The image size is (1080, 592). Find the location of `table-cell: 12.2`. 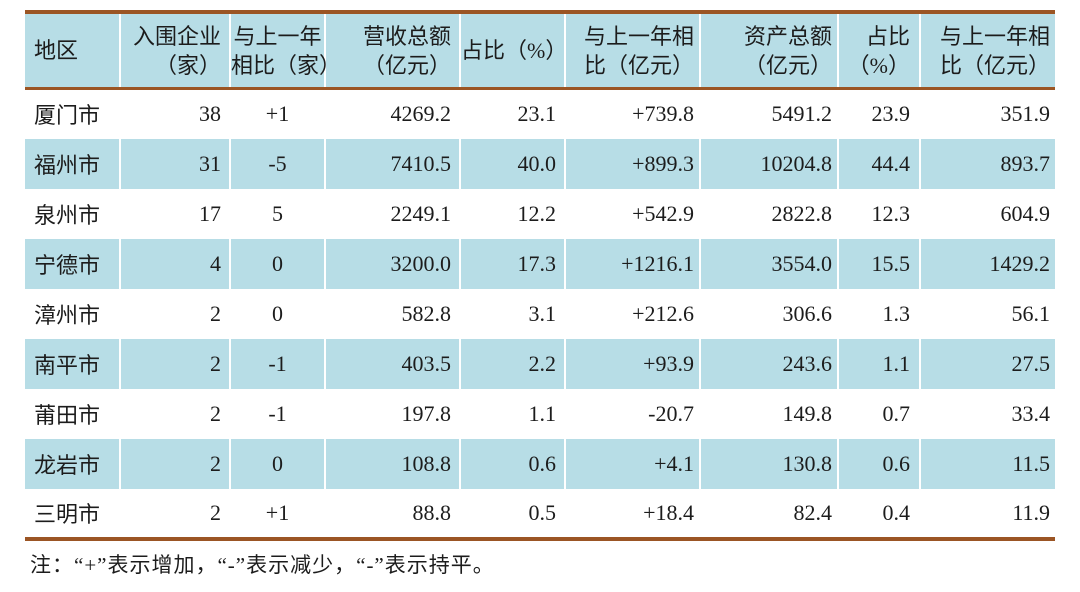

table-cell: 12.2 is located at coordinates (513, 213).